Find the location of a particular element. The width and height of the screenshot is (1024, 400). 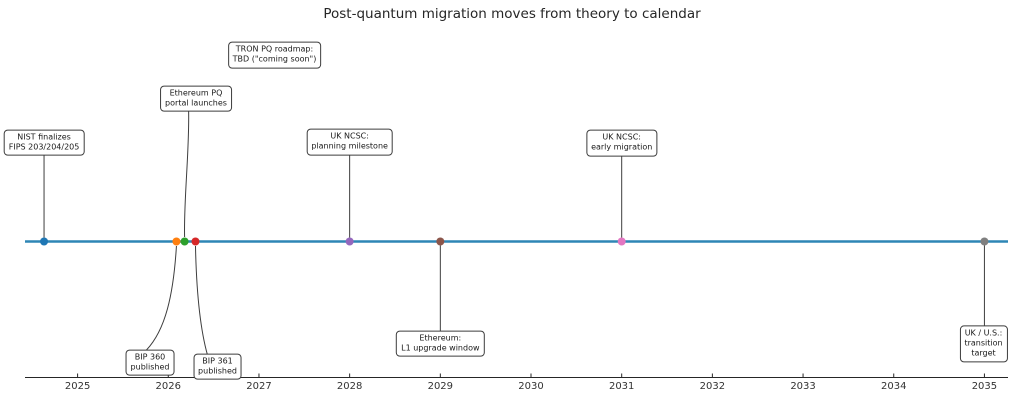

event-dot-eth-portal is located at coordinates (184, 241).